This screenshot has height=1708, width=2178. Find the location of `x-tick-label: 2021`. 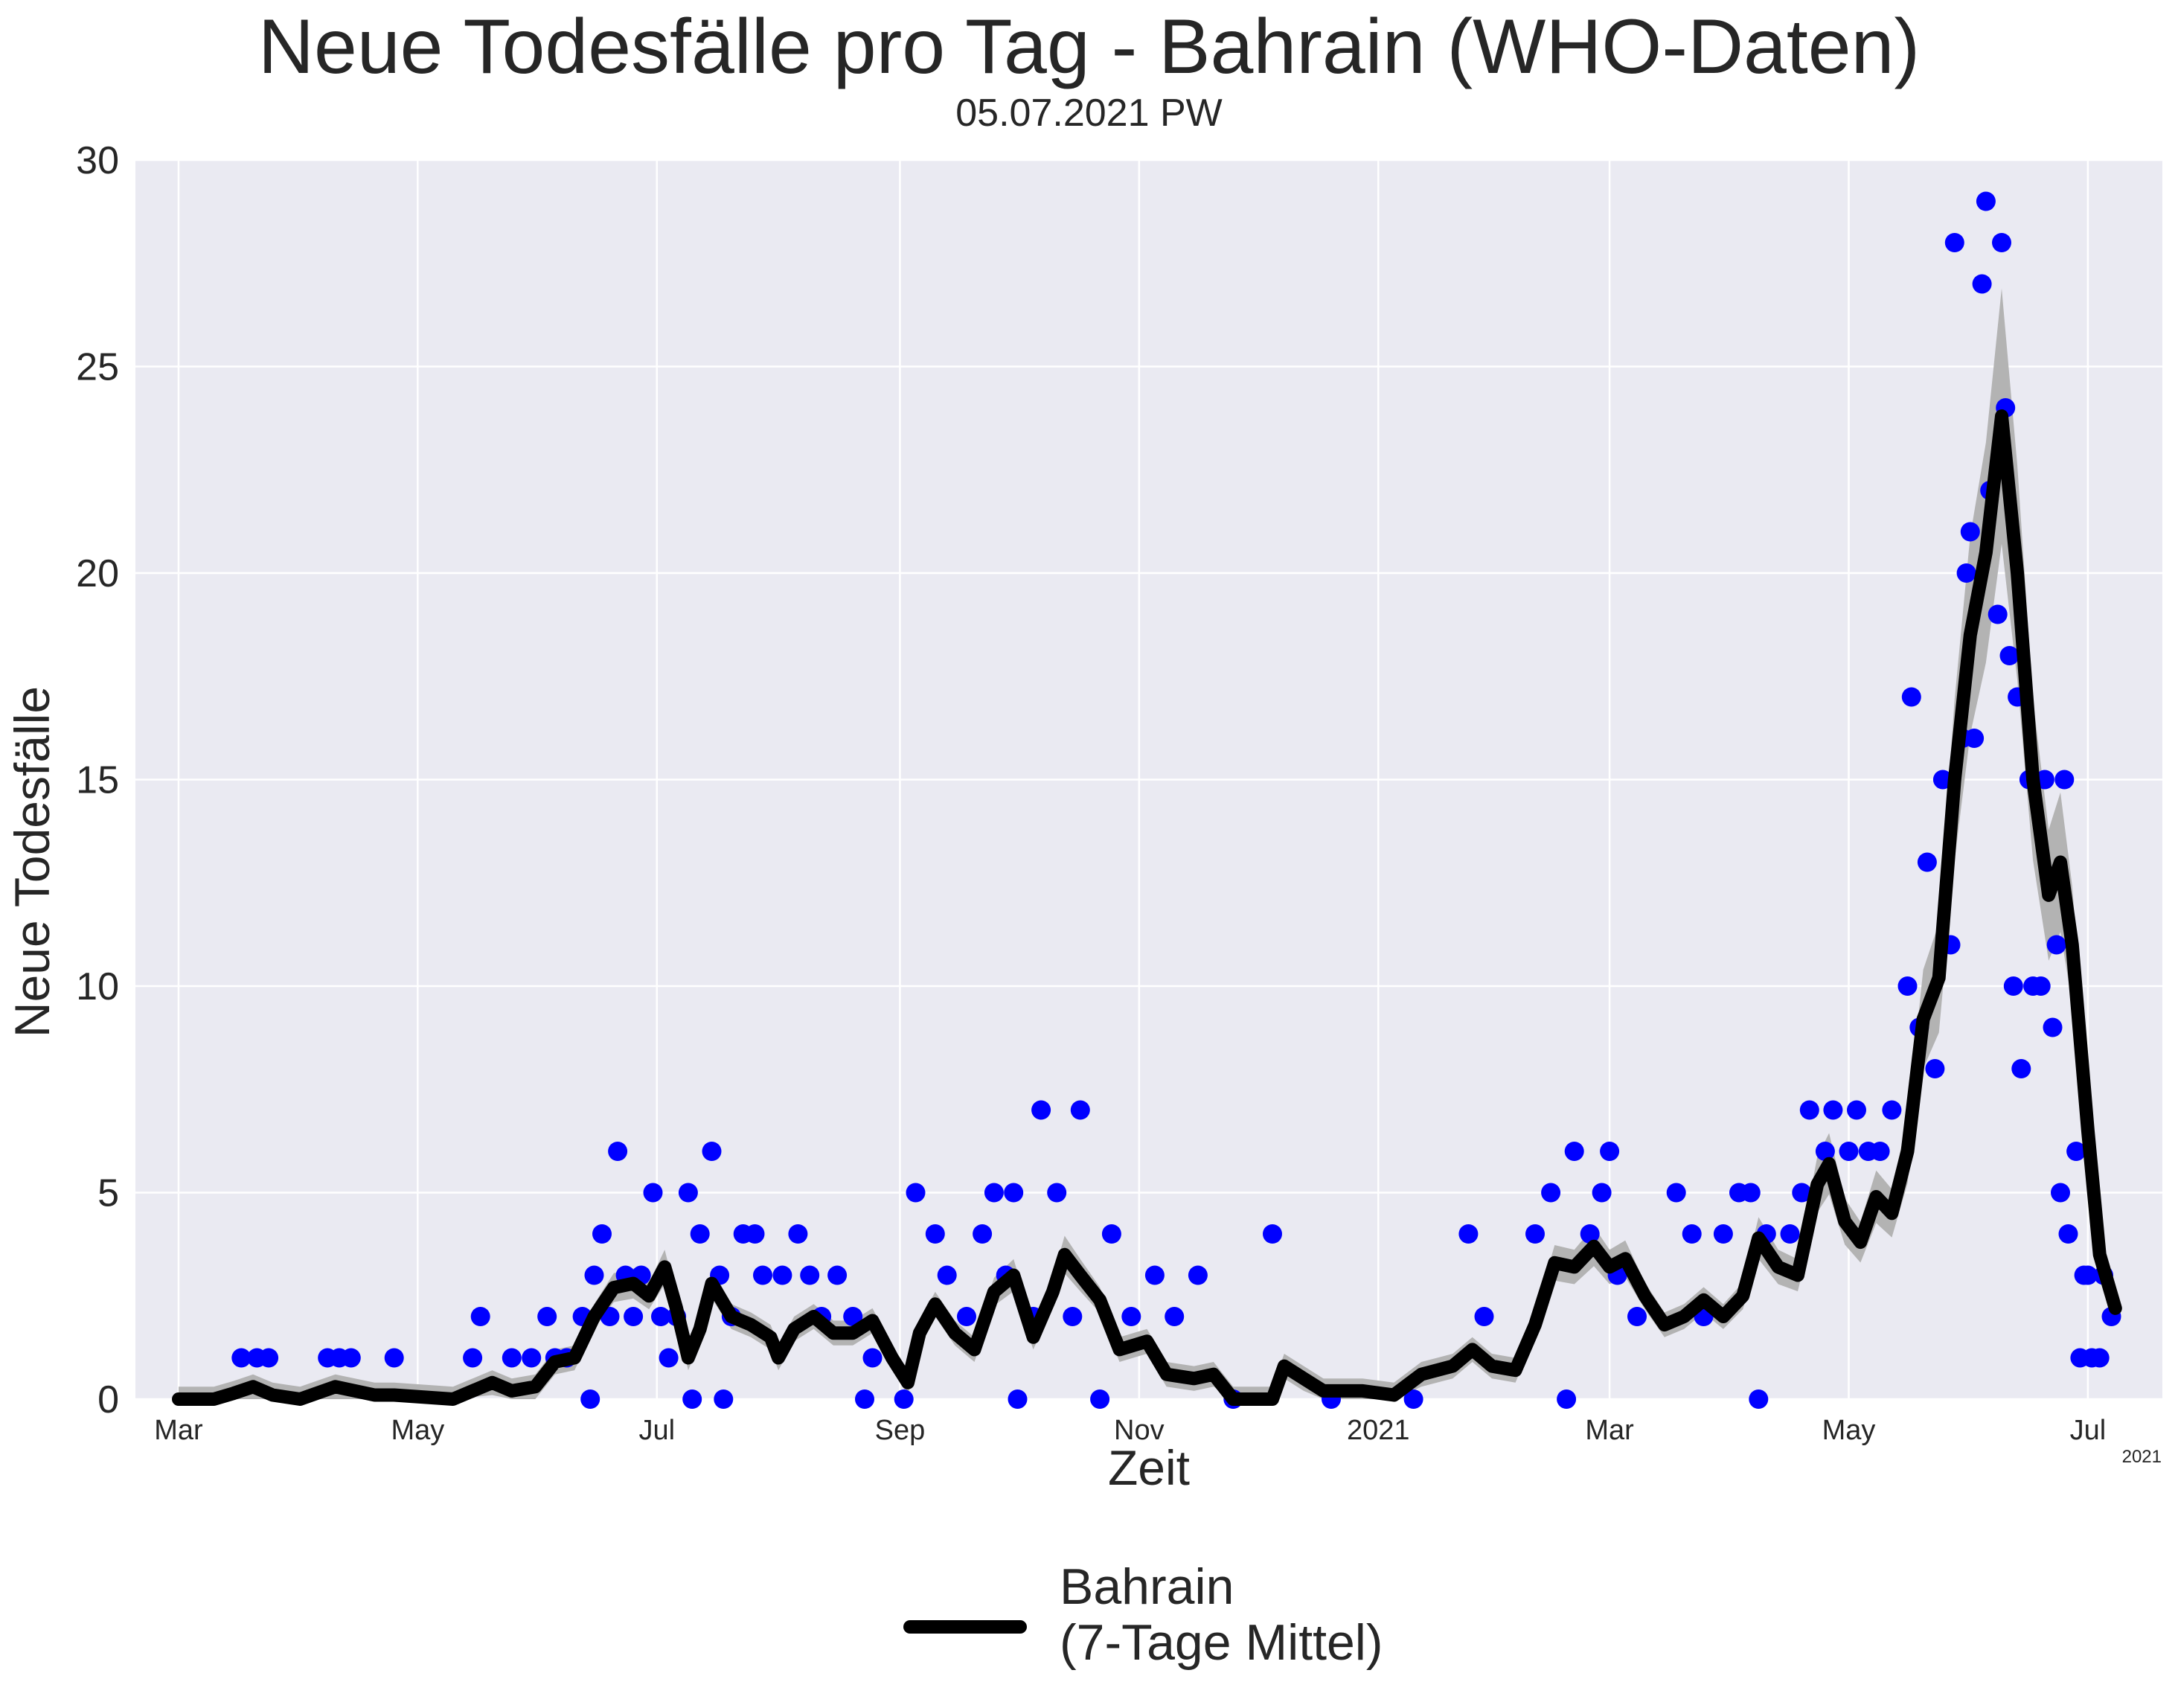

x-tick-label: 2021 is located at coordinates (1378, 1430).